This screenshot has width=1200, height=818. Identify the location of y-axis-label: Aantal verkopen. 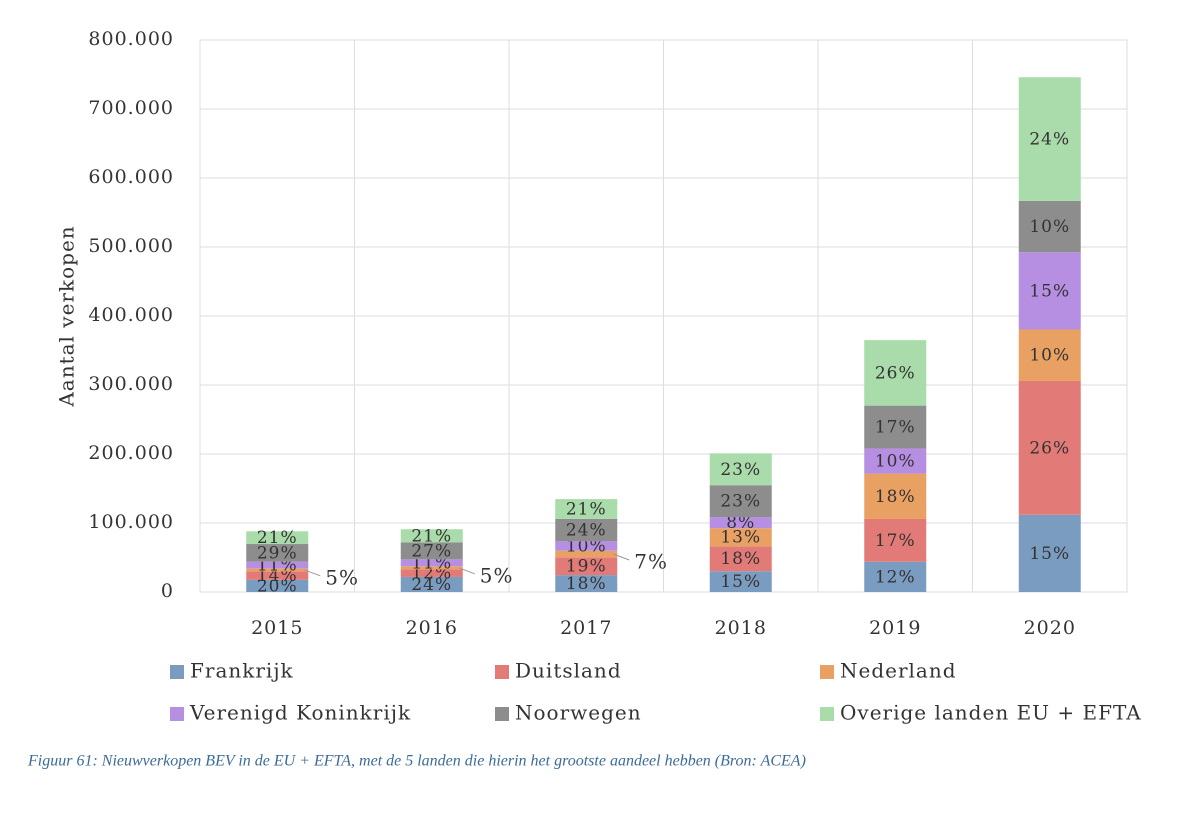
(67, 316).